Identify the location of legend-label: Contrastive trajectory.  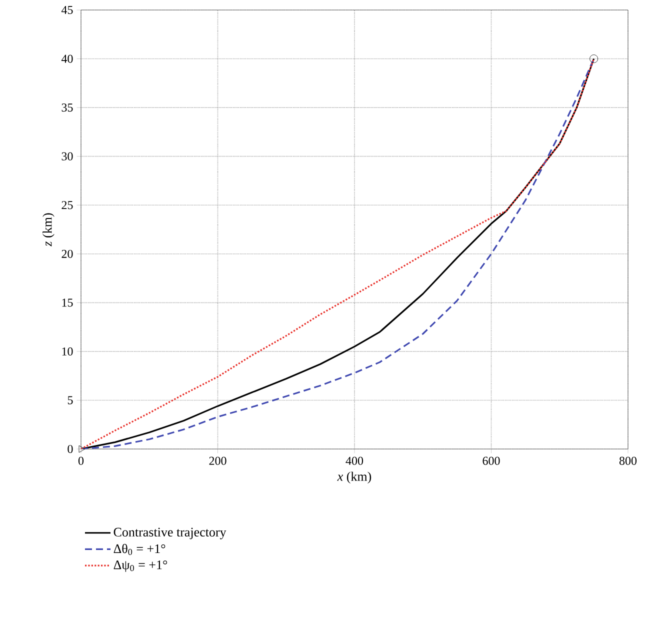
(170, 534).